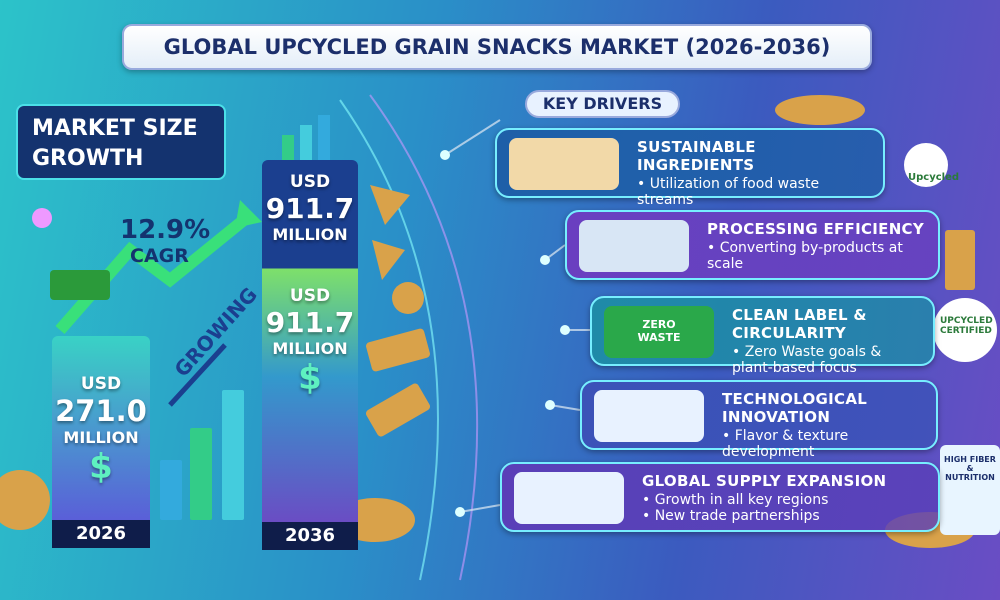  I want to click on driver-bullet: • Converting by-products at scale, so click(805, 256).